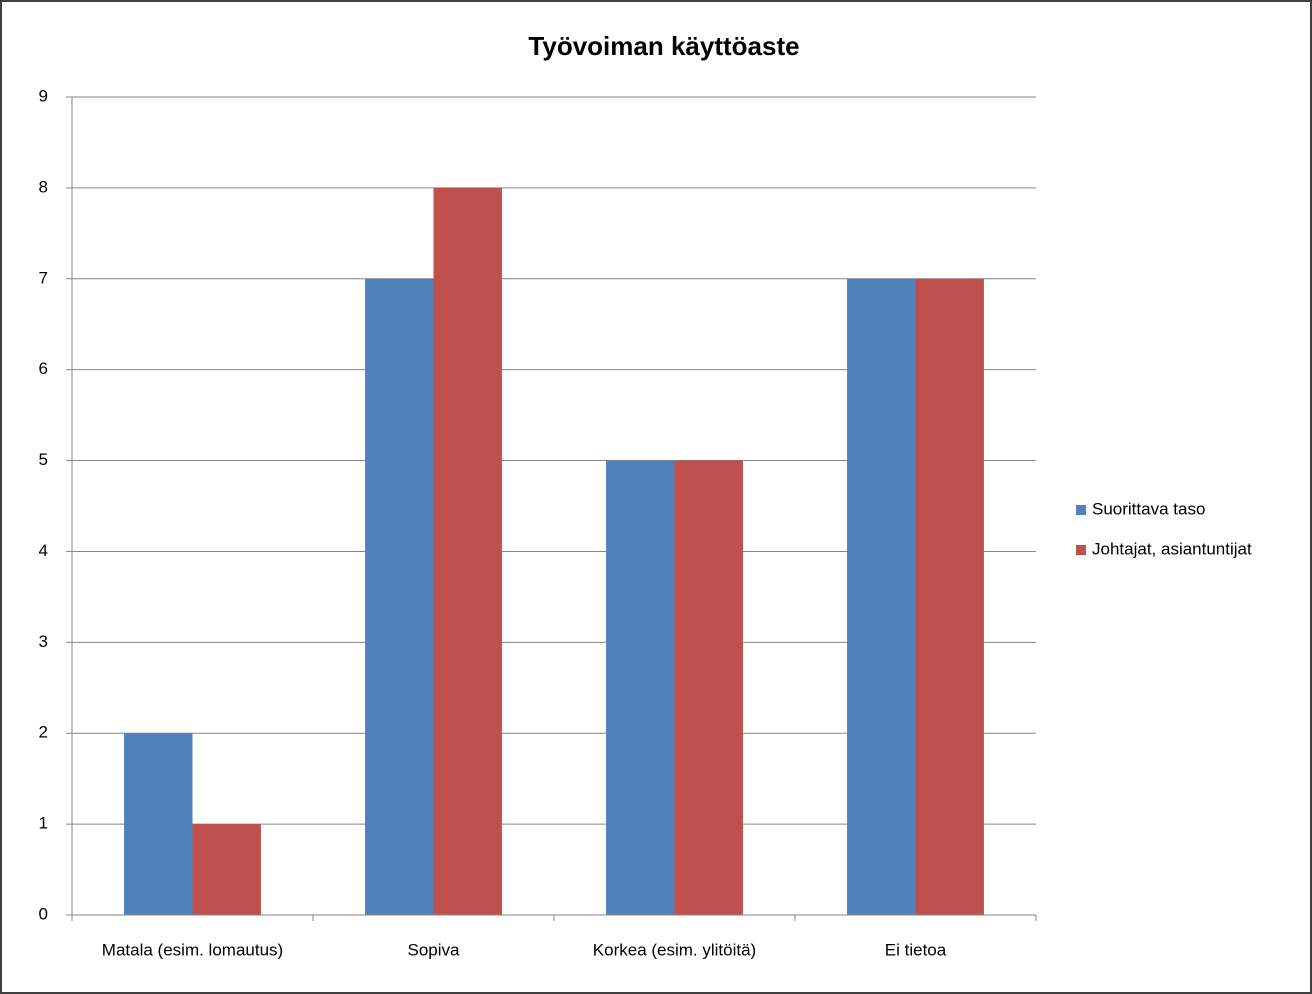  Describe the element at coordinates (1148, 508) in the screenshot. I see `legend-label: Suorittava taso` at that location.